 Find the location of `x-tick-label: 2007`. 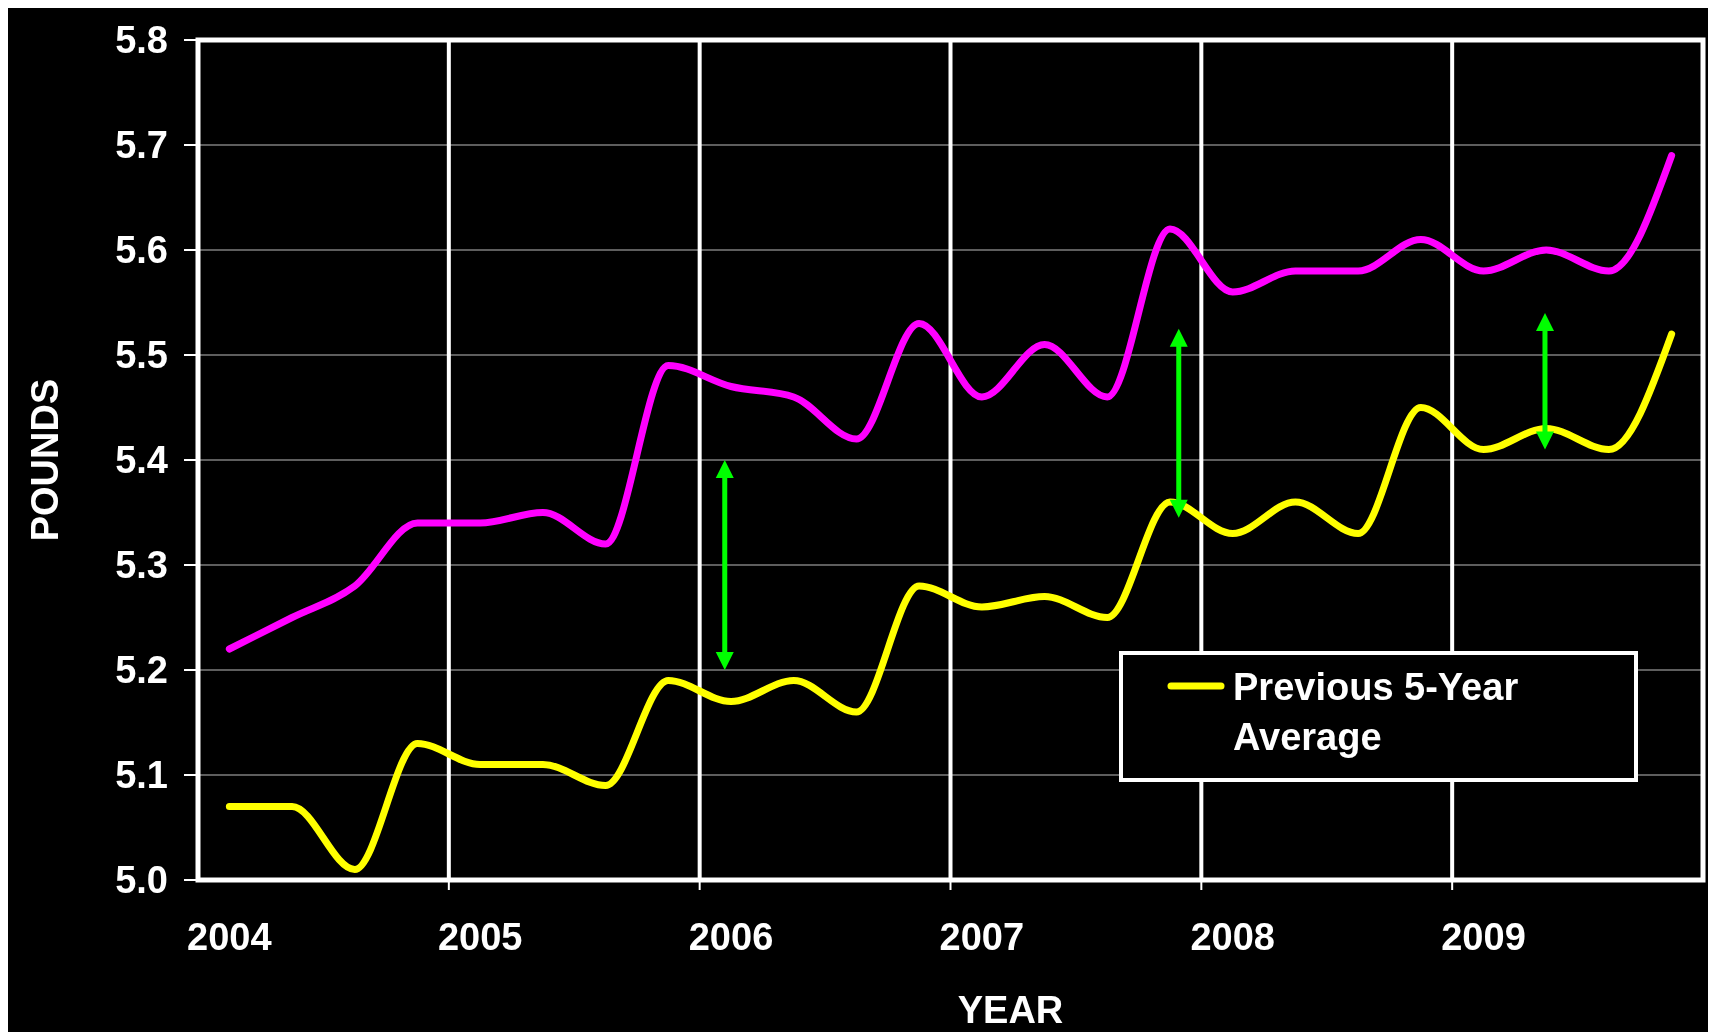

x-tick-label: 2007 is located at coordinates (982, 937).